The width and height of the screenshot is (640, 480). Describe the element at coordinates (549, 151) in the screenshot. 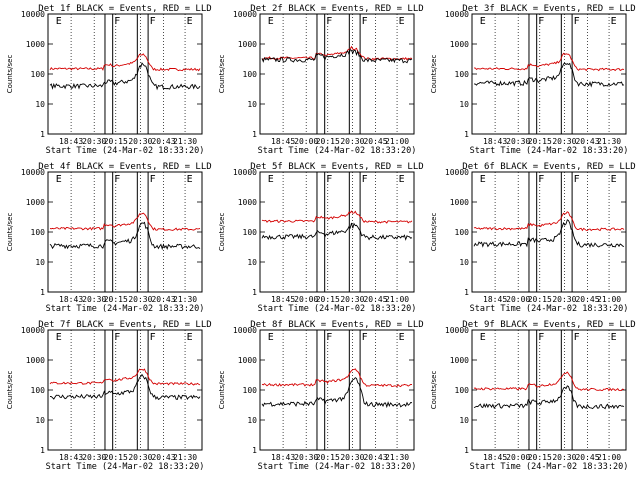

I see `panel-3-xlabel: Start Time (24-Mar-02 18:33:20)` at that location.